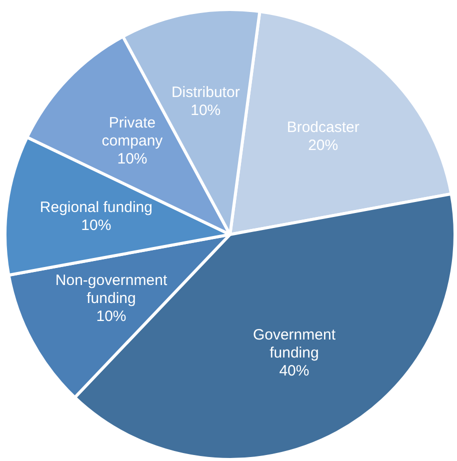  Describe the element at coordinates (294, 371) in the screenshot. I see `data-label: 40%` at that location.